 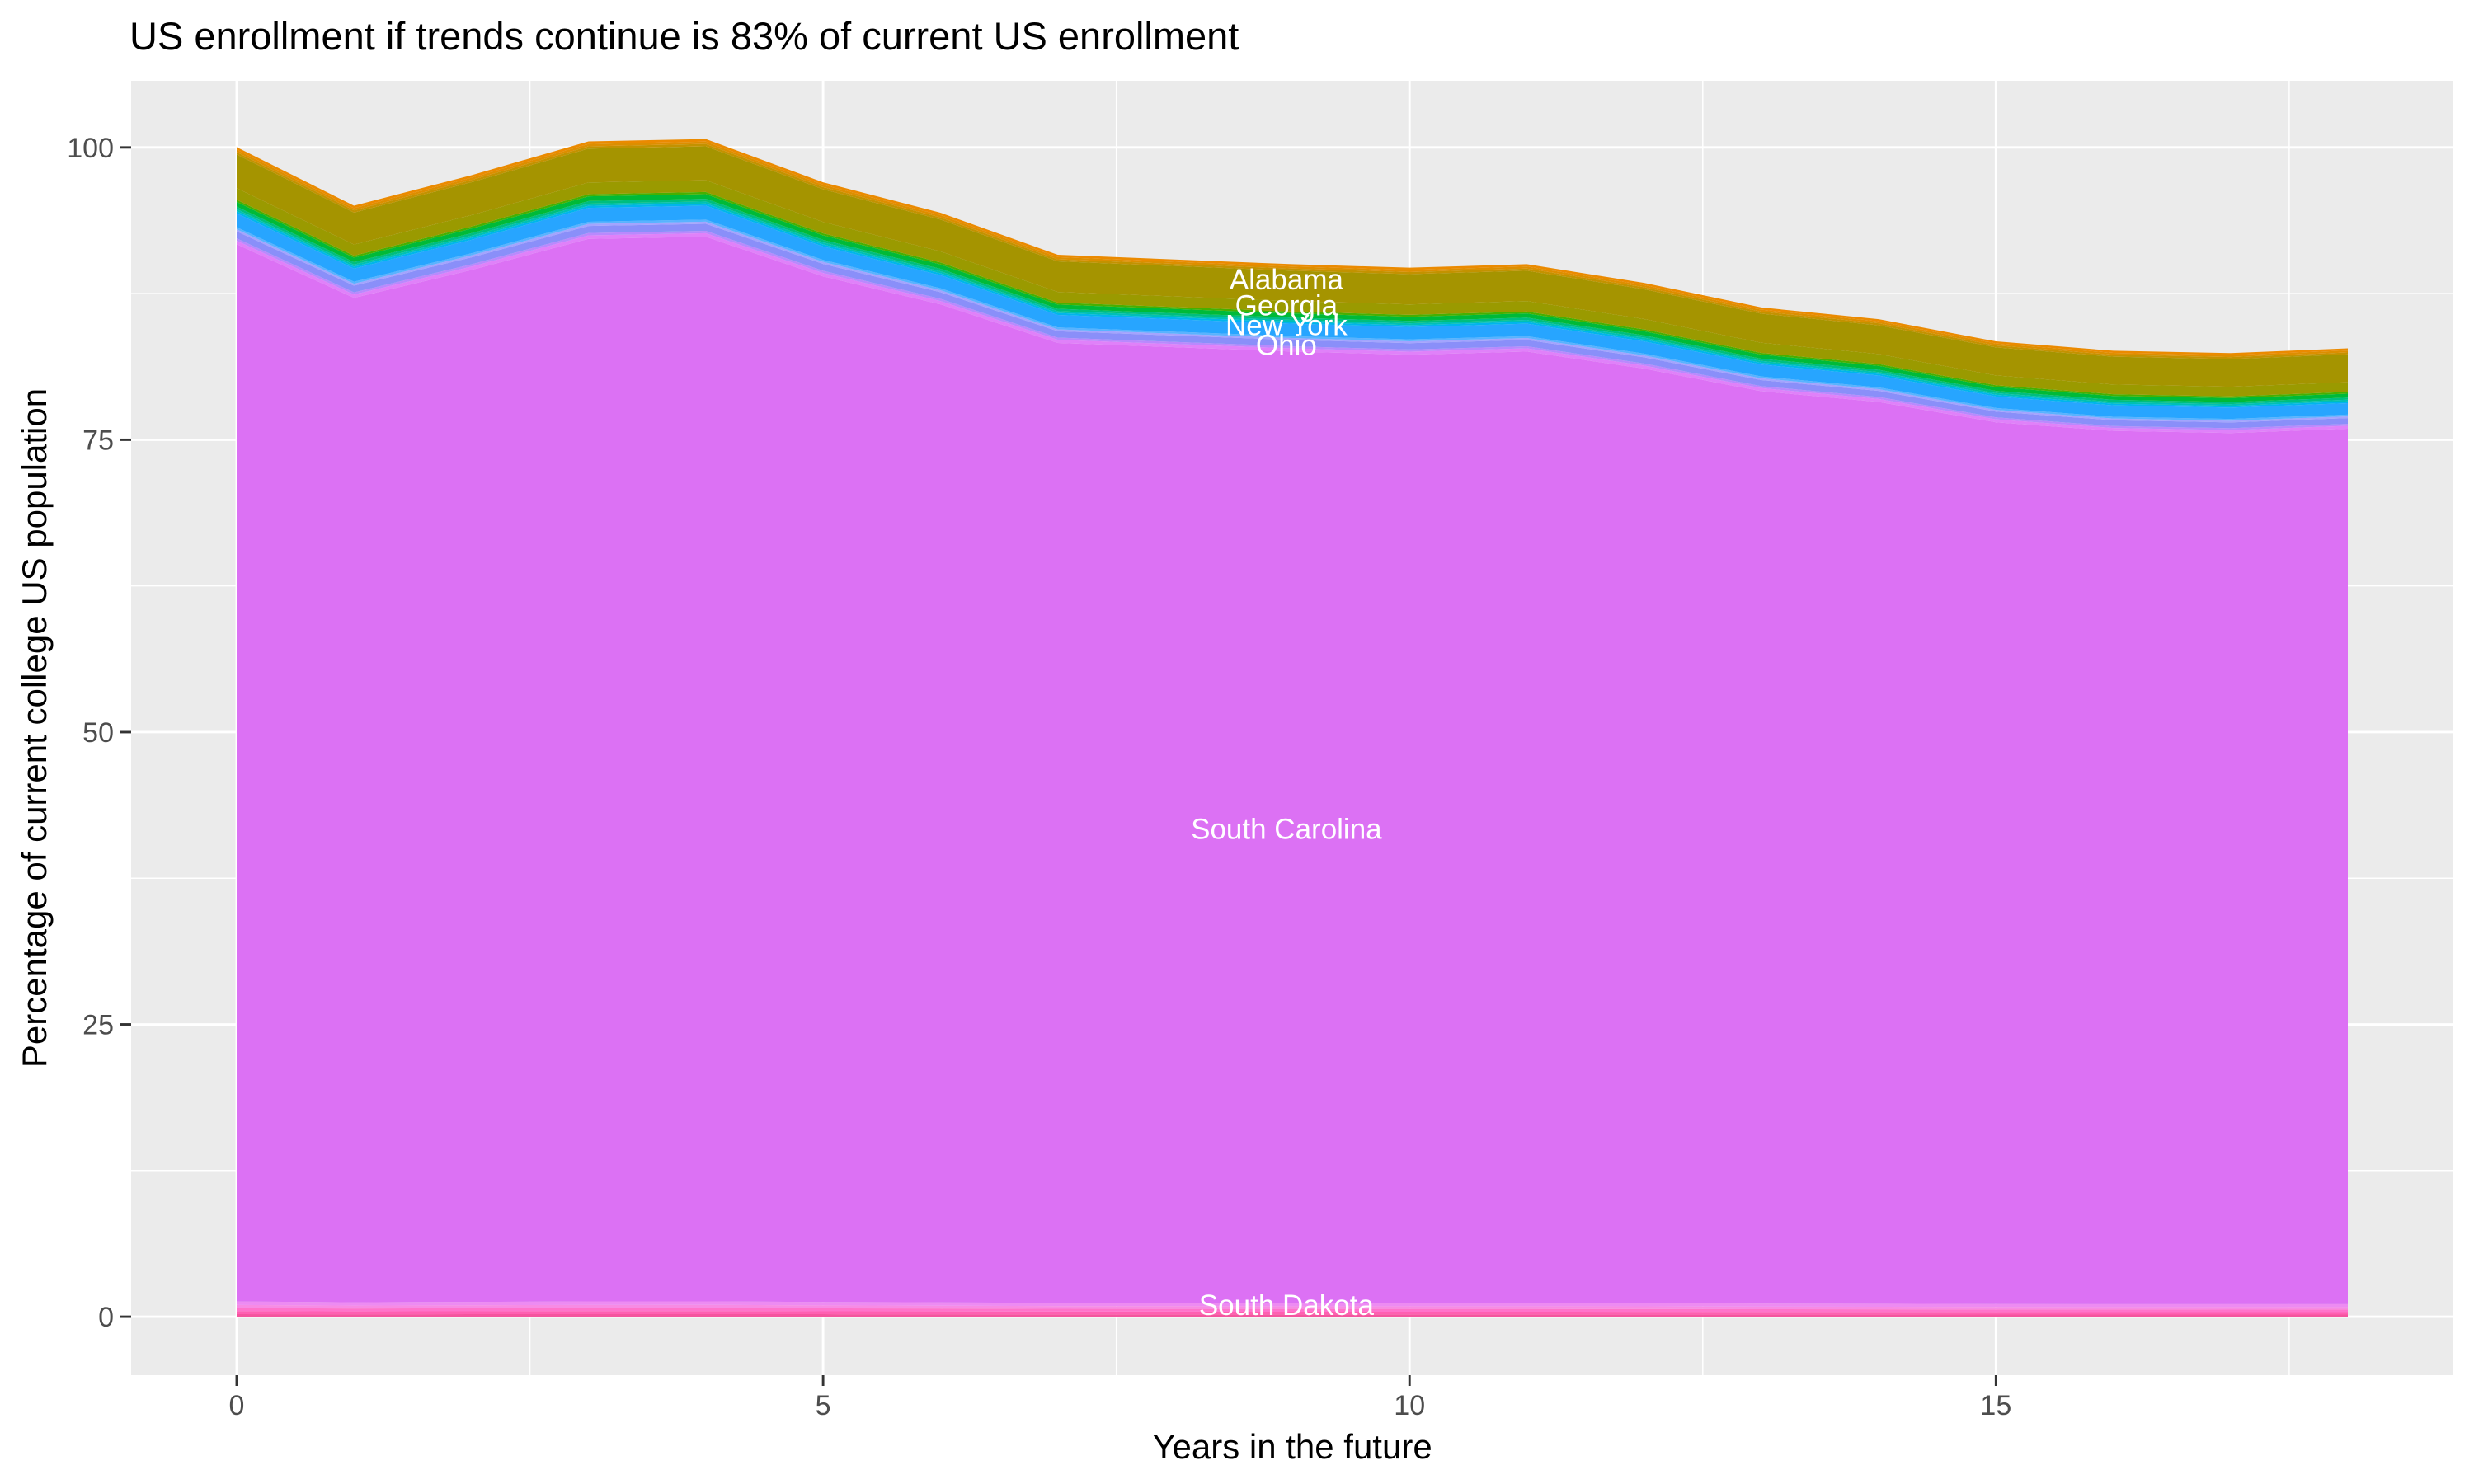 What do you see at coordinates (1286, 346) in the screenshot?
I see `state-label-ohio: Ohio` at bounding box center [1286, 346].